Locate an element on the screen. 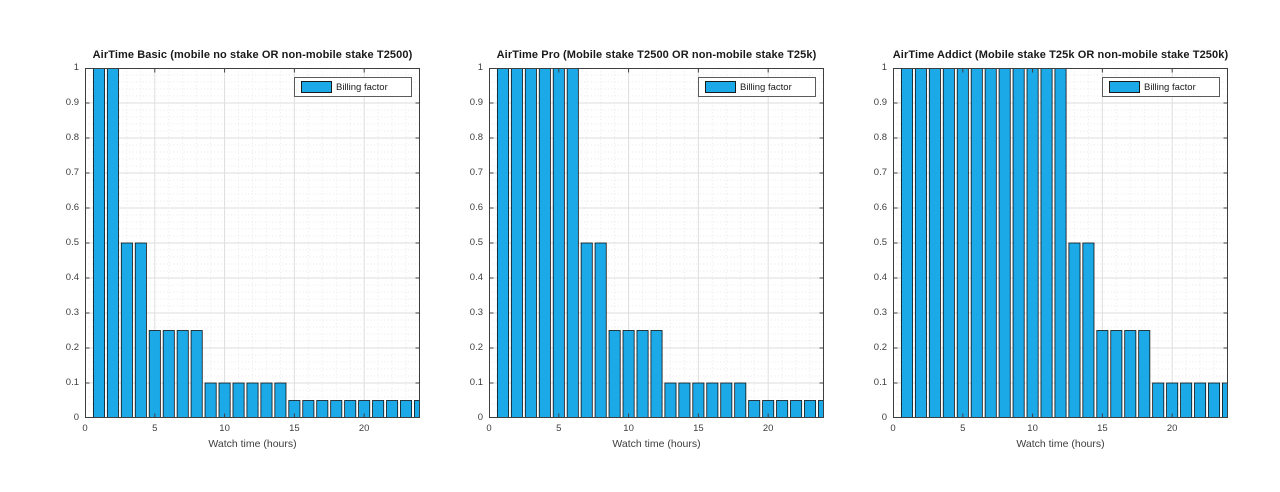  x-tick-label: 20 is located at coordinates (768, 428).